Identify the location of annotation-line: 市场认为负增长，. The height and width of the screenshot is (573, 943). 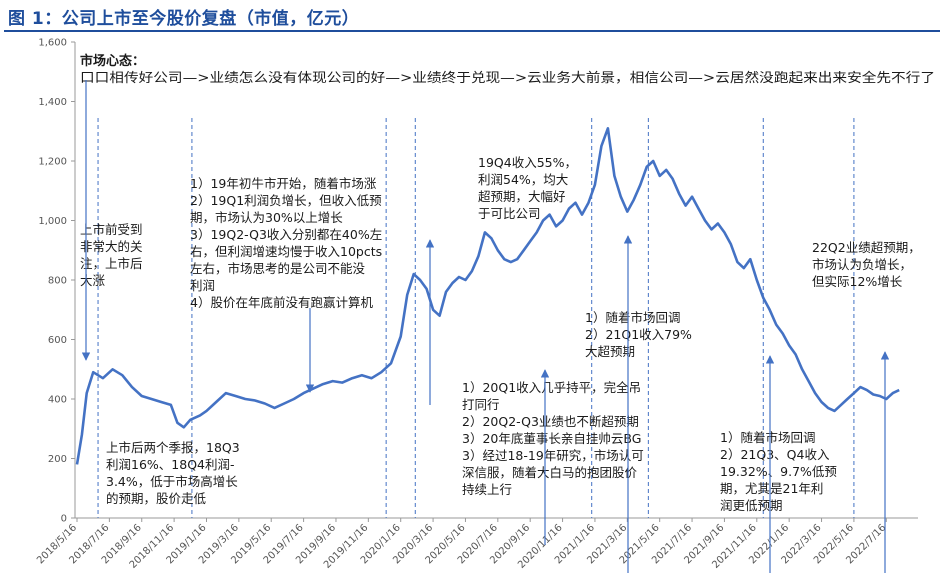
(862, 264).